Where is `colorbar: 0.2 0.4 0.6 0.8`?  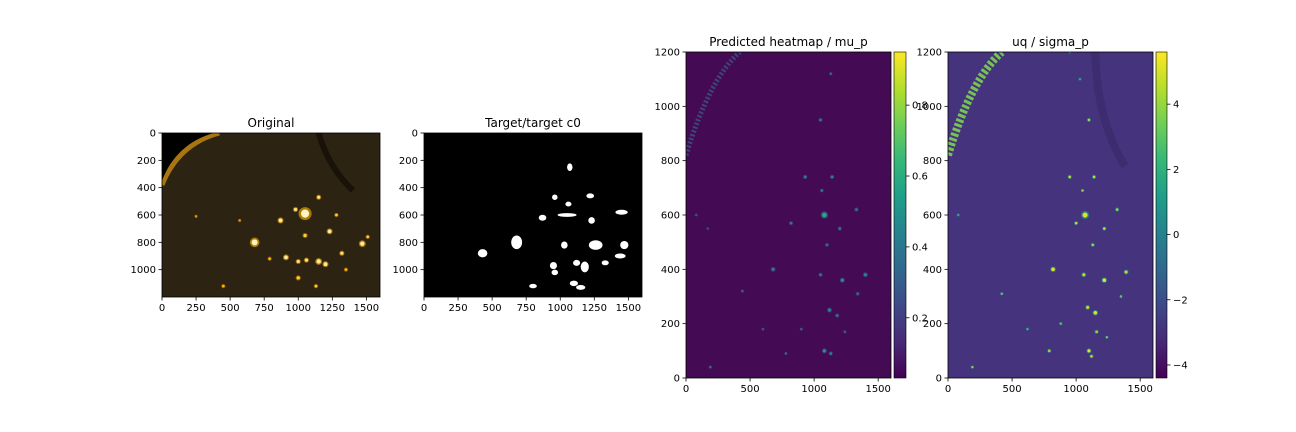 colorbar: 0.2 0.4 0.6 0.8 is located at coordinates (910, 215).